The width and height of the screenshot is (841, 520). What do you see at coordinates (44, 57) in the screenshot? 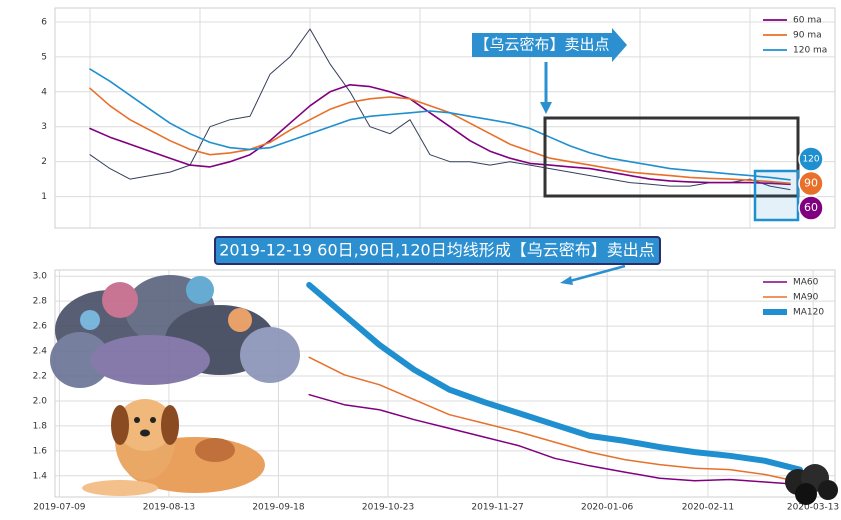
I see `y-tick-label: 5` at bounding box center [44, 57].